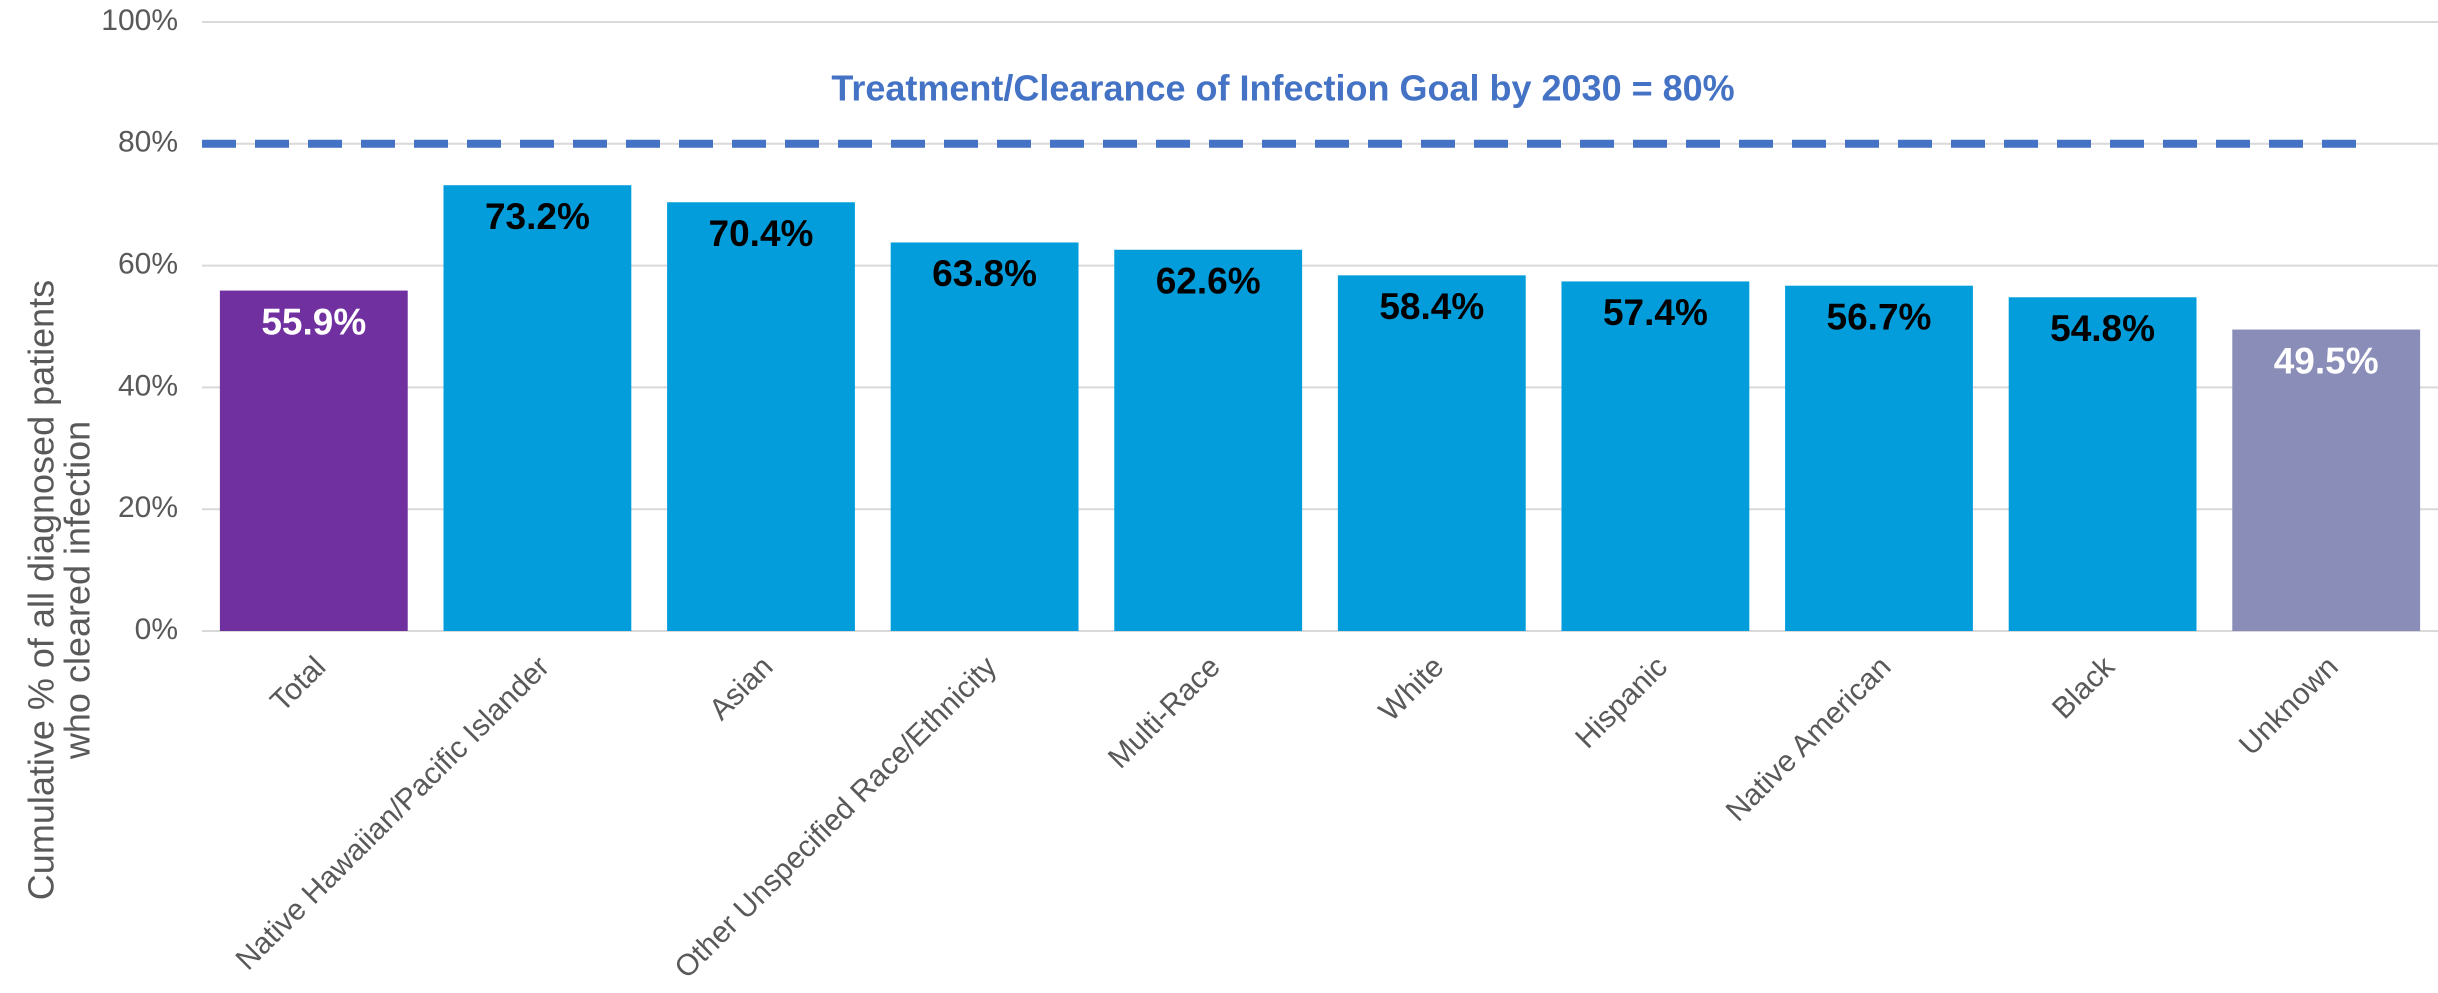 Image resolution: width=2438 pixels, height=993 pixels. I want to click on y-tick-label: 20%, so click(148, 507).